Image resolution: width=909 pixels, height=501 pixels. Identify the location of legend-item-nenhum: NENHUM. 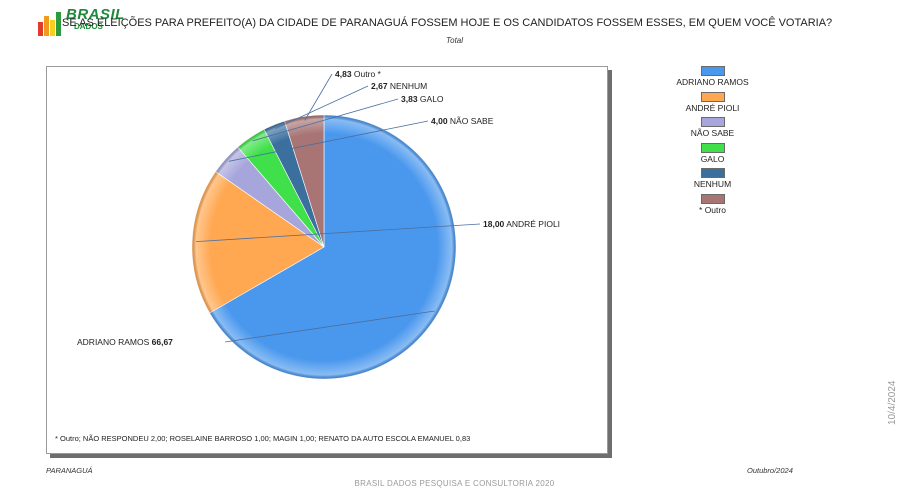
(712, 181).